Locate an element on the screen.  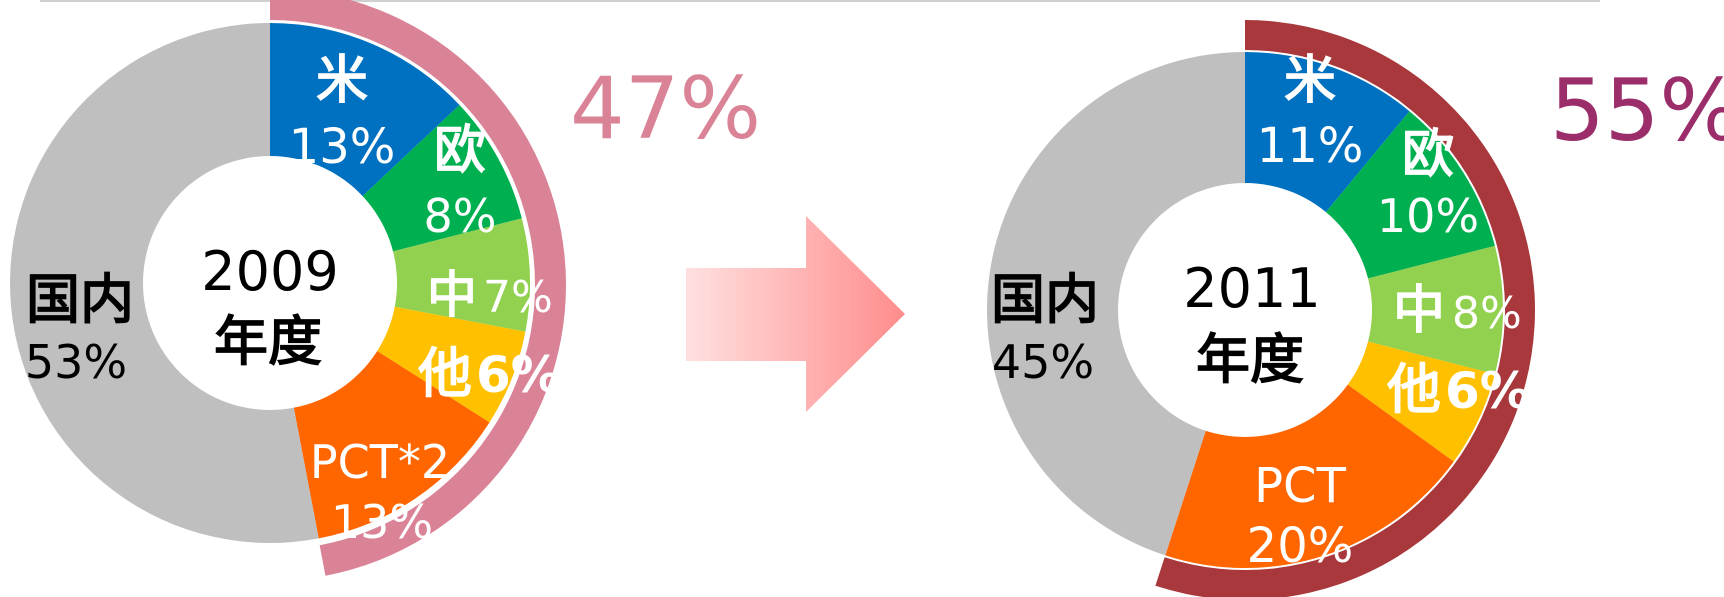
center-title-year-2011: 2011 is located at coordinates (1251, 288).